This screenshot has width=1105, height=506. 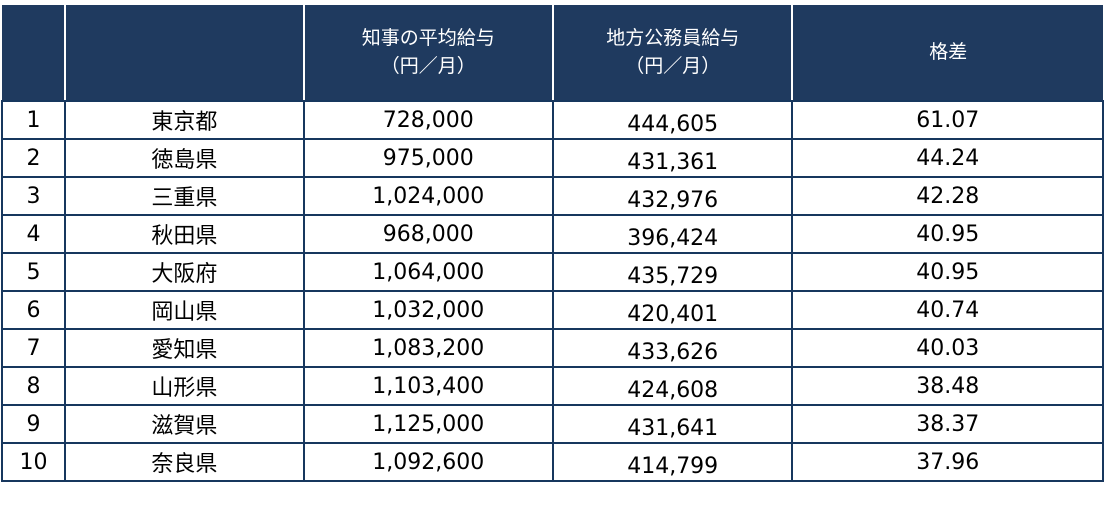 I want to click on prefecture-cell: 徳島県, so click(x=184, y=158).